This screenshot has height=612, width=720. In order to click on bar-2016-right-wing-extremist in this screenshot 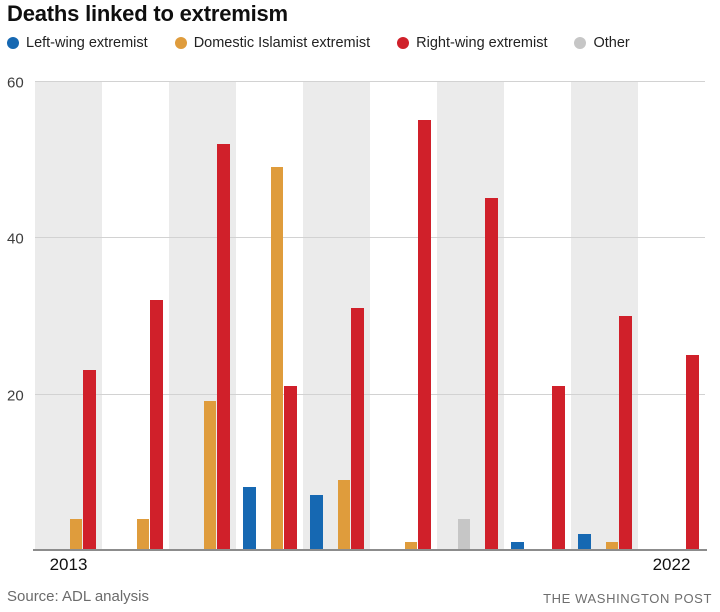, I will do `click(290, 467)`.